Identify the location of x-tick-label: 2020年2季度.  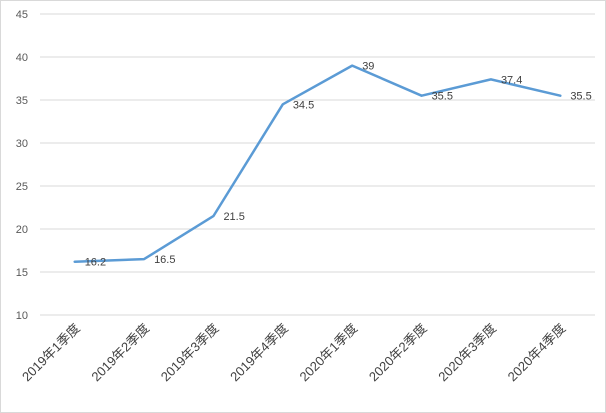
(398, 353).